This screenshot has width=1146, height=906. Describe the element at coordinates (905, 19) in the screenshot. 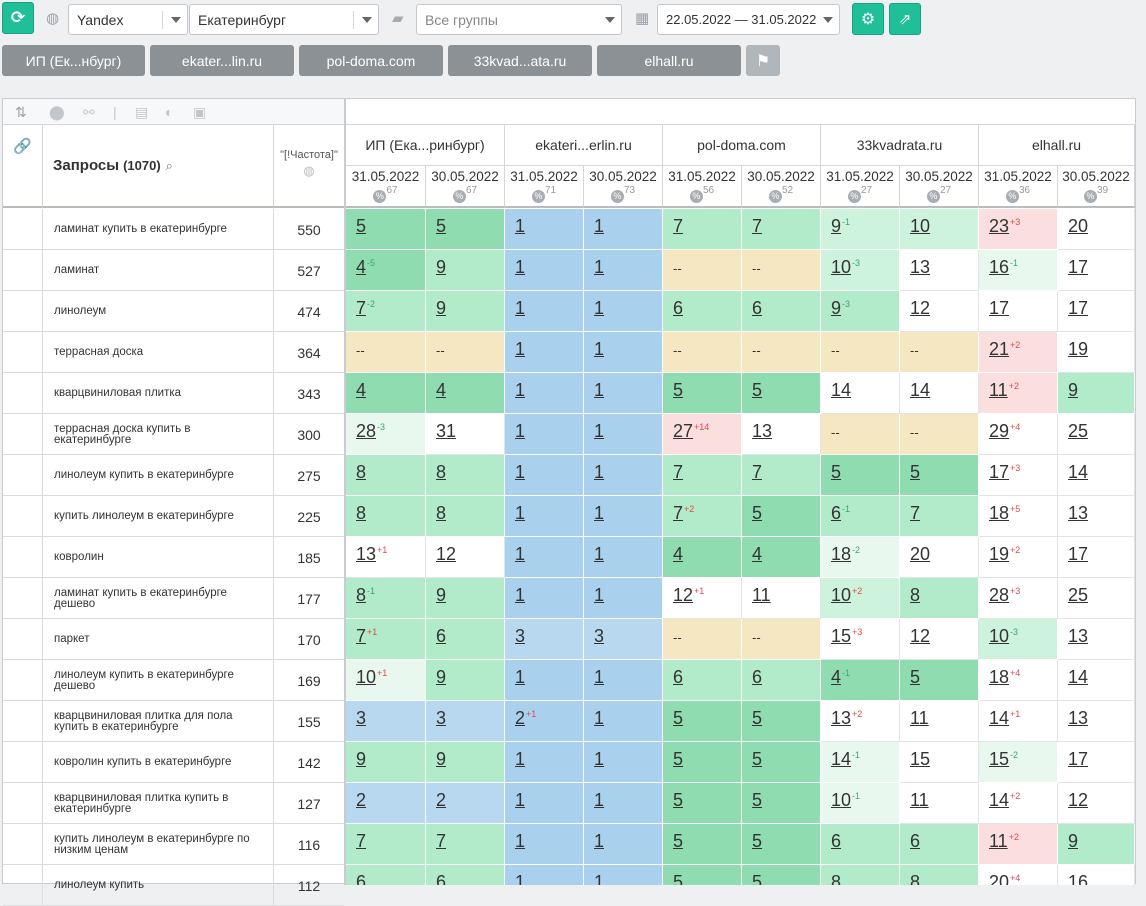

I see `export-button: ⇗` at that location.